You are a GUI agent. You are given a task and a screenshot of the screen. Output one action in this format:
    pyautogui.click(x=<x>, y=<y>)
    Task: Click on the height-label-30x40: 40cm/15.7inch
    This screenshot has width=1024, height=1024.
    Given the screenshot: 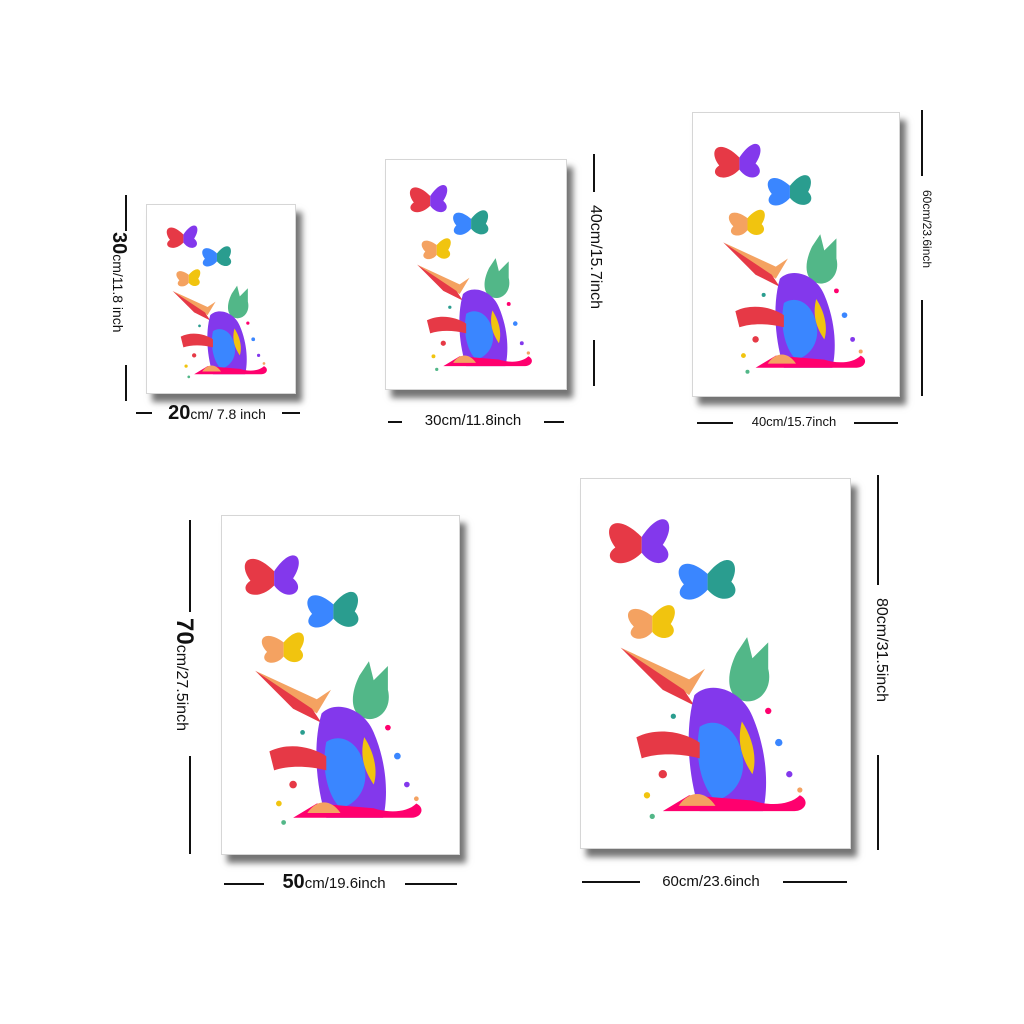 What is the action you would take?
    pyautogui.click(x=595, y=257)
    